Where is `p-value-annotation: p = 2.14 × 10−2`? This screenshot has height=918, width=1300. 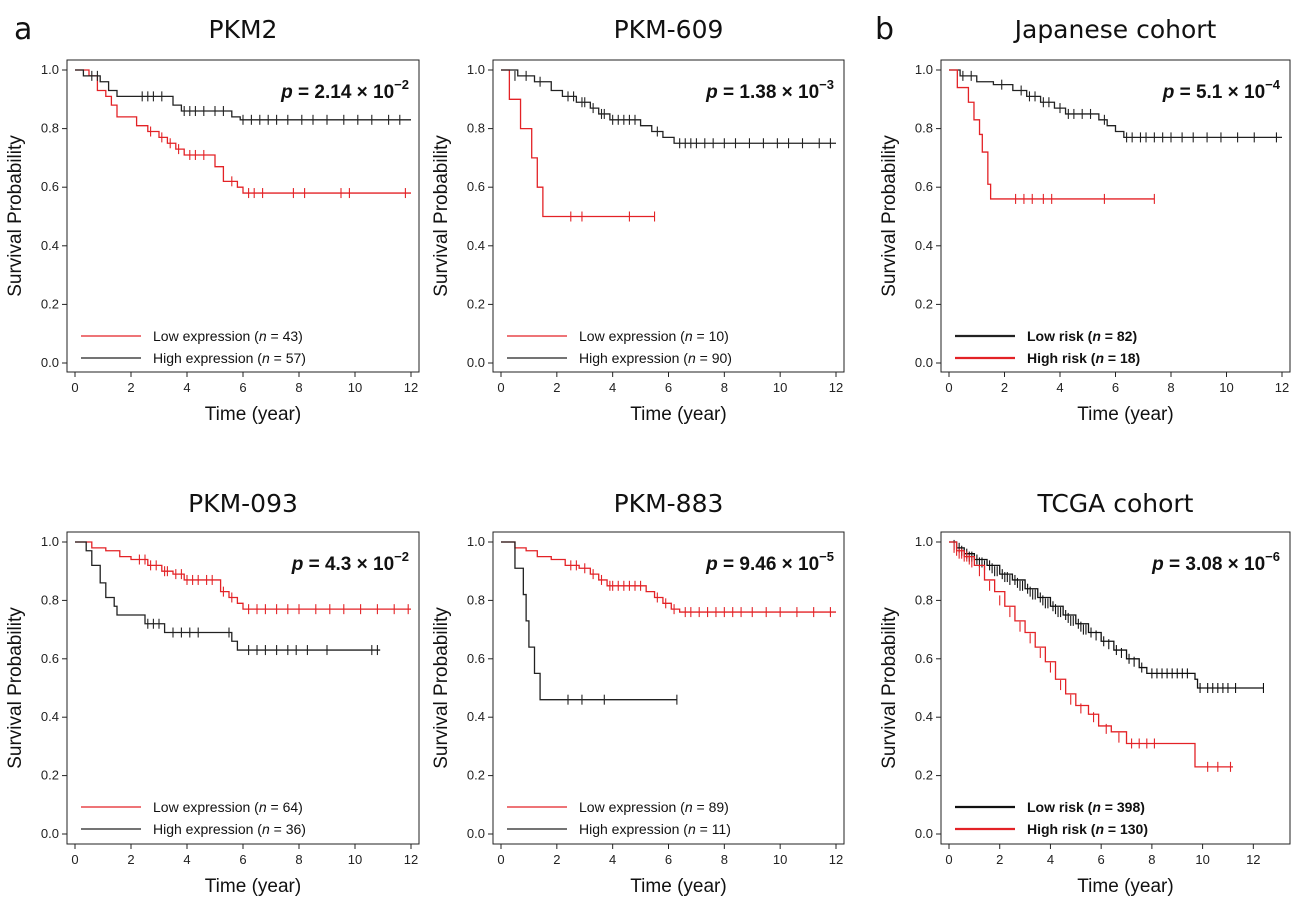 p-value-annotation: p = 2.14 × 10−2 is located at coordinates (344, 90).